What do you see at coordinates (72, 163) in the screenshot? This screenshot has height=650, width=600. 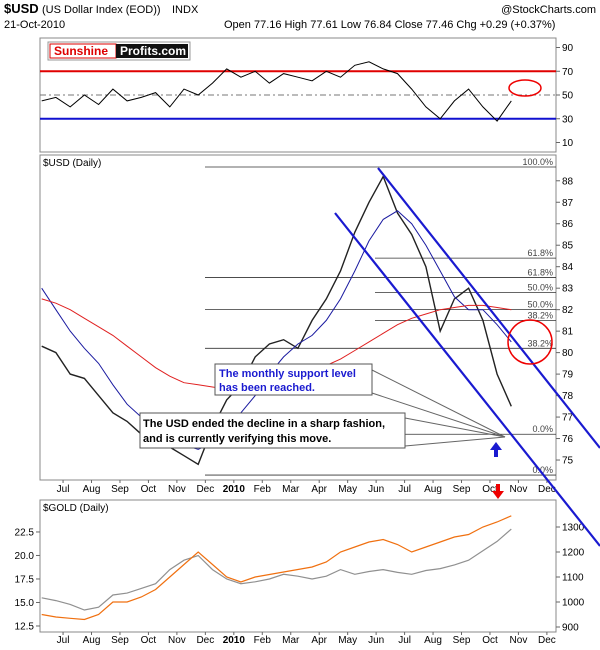 I see `panel-title: $USD (Daily)` at bounding box center [72, 163].